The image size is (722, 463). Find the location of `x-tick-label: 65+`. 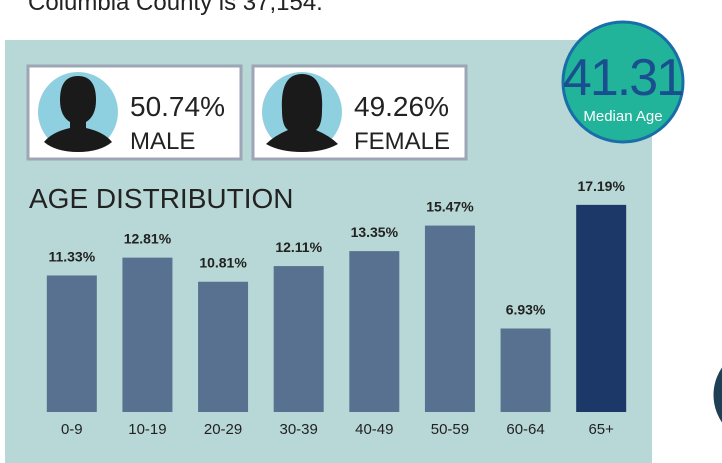

x-tick-label: 65+ is located at coordinates (601, 429).